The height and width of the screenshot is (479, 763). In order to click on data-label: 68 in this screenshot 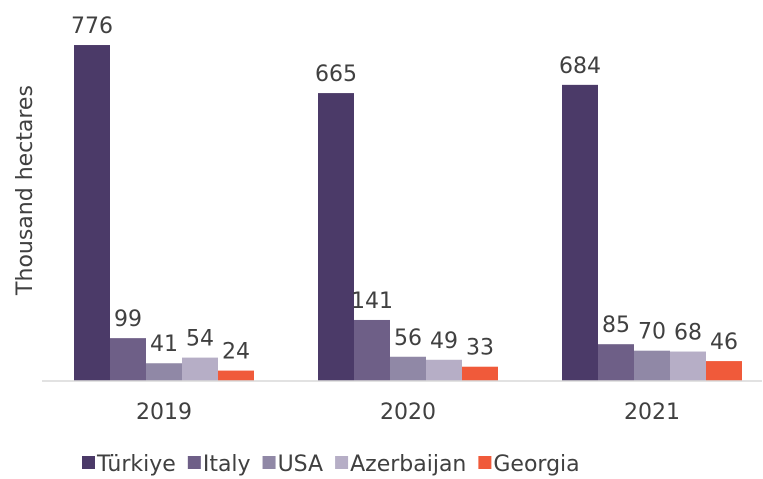, I will do `click(688, 333)`.